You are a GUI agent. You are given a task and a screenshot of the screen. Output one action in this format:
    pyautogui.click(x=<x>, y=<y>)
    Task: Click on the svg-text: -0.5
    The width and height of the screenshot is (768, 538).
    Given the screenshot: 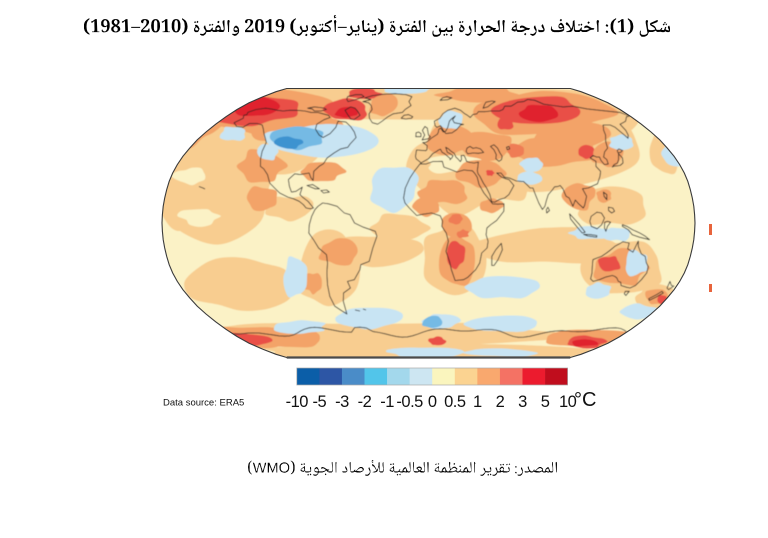 What is the action you would take?
    pyautogui.click(x=409, y=402)
    